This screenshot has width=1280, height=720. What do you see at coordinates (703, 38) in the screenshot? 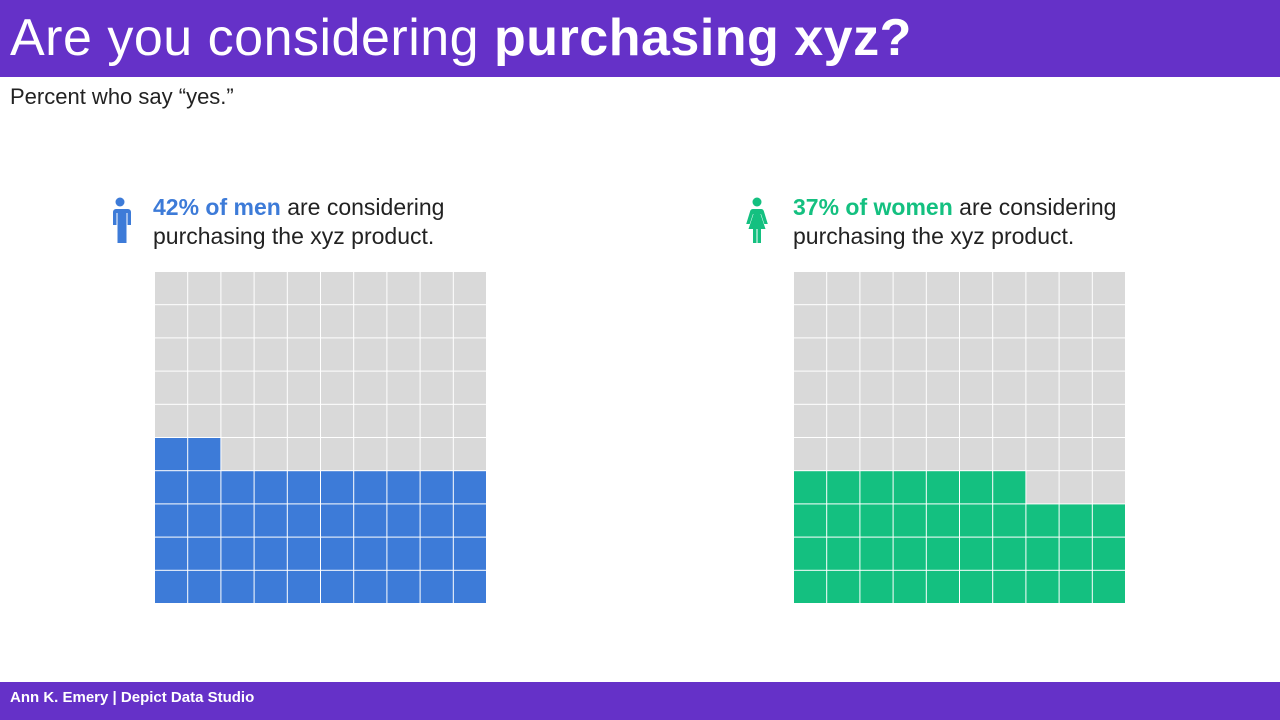
I see `title-bold: purchasing xyz?` at bounding box center [703, 38].